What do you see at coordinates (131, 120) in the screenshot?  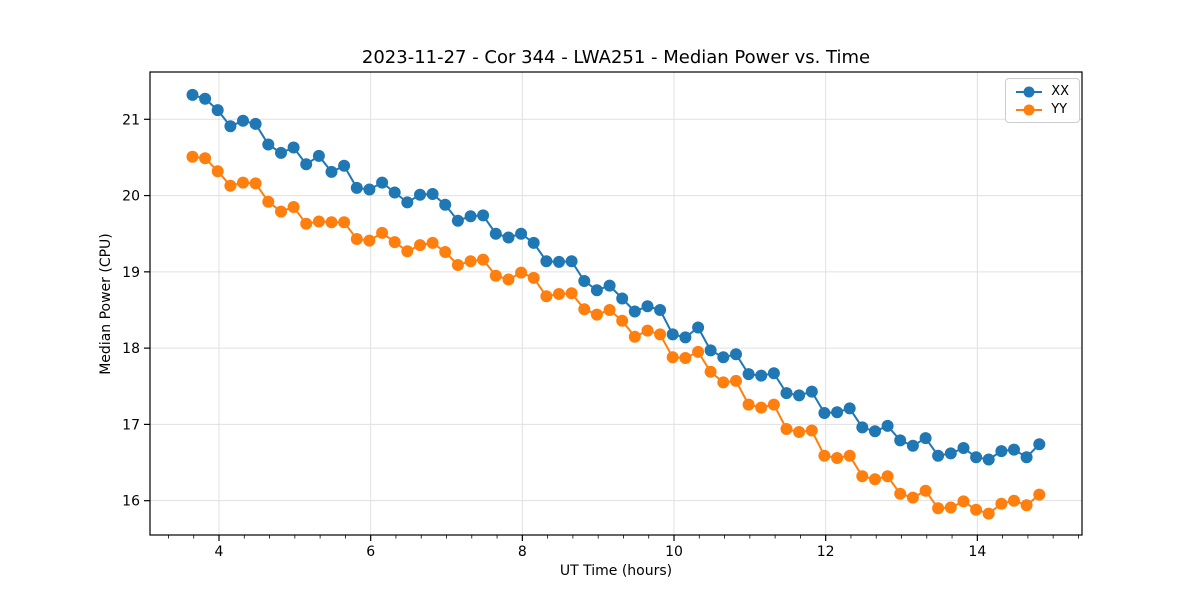 I see `y-tick-label: 21` at bounding box center [131, 120].